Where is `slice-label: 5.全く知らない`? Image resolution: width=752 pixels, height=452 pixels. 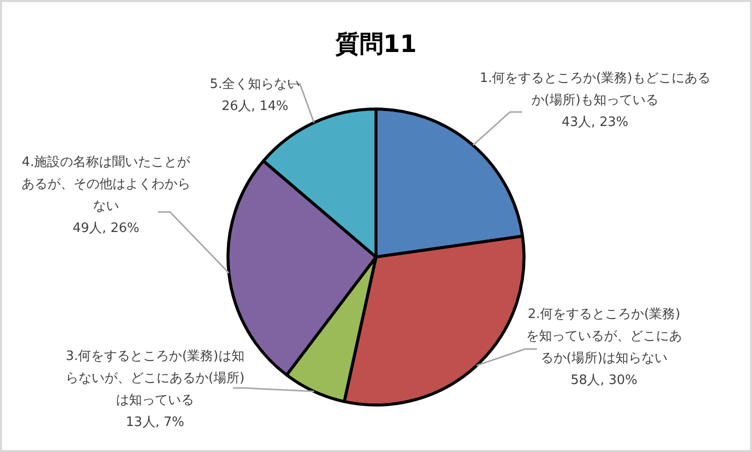 slice-label: 5.全く知らない is located at coordinates (255, 84).